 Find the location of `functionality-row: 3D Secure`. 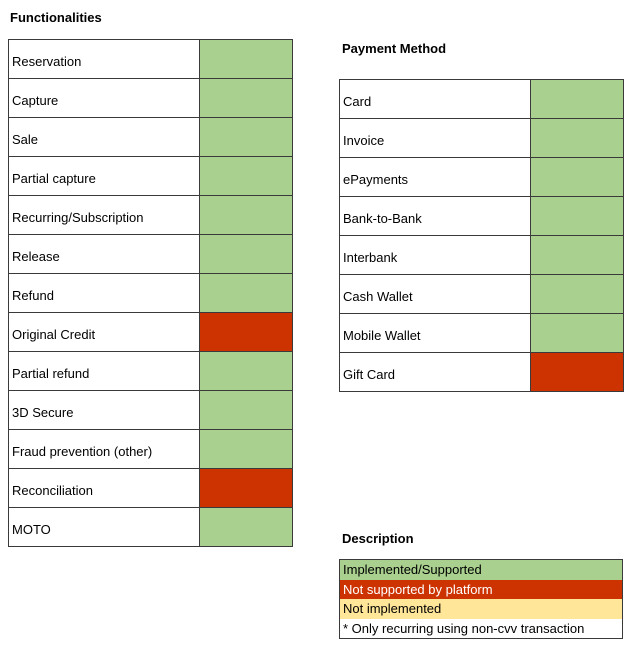

functionality-row: 3D Secure is located at coordinates (150, 410).